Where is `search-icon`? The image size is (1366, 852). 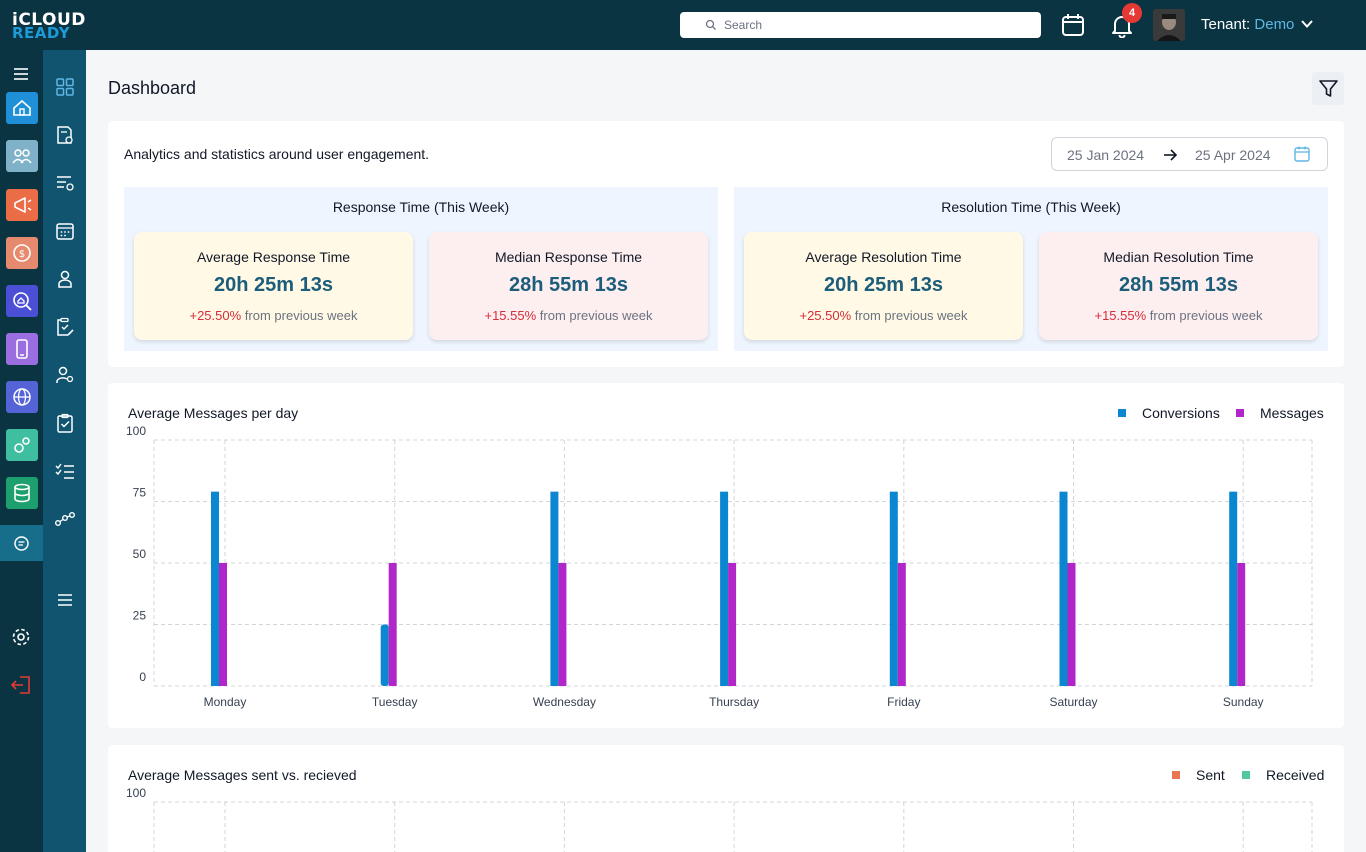
search-icon is located at coordinates (710, 24).